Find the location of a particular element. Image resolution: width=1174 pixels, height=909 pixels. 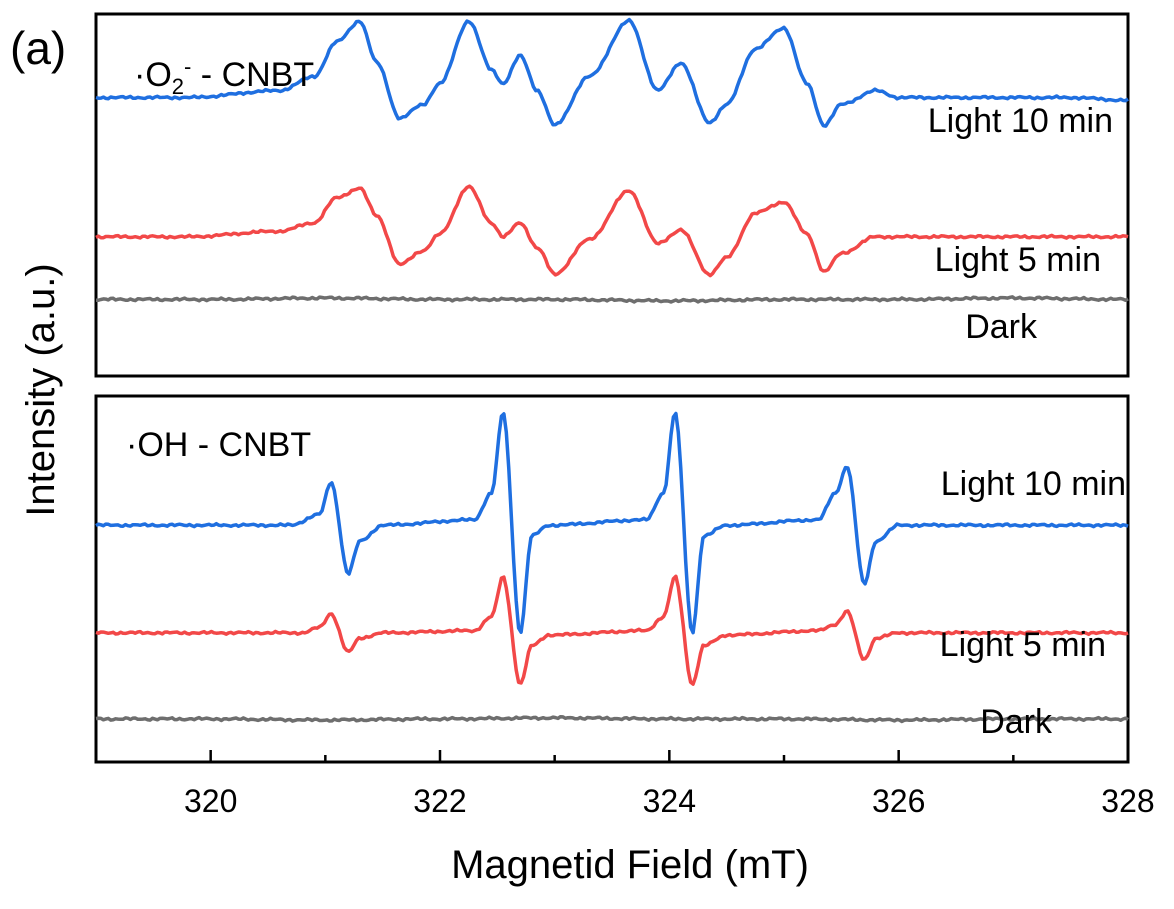

top-dark-label: Dark is located at coordinates (1001, 327).